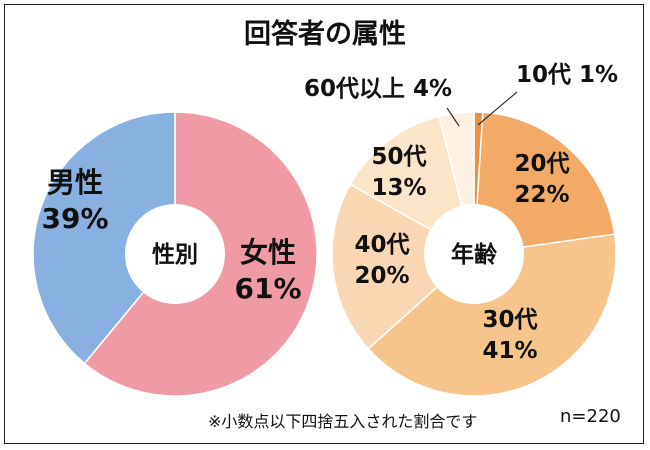 Image resolution: width=650 pixels, height=450 pixels. I want to click on slice-category-label: 40代, so click(381, 245).